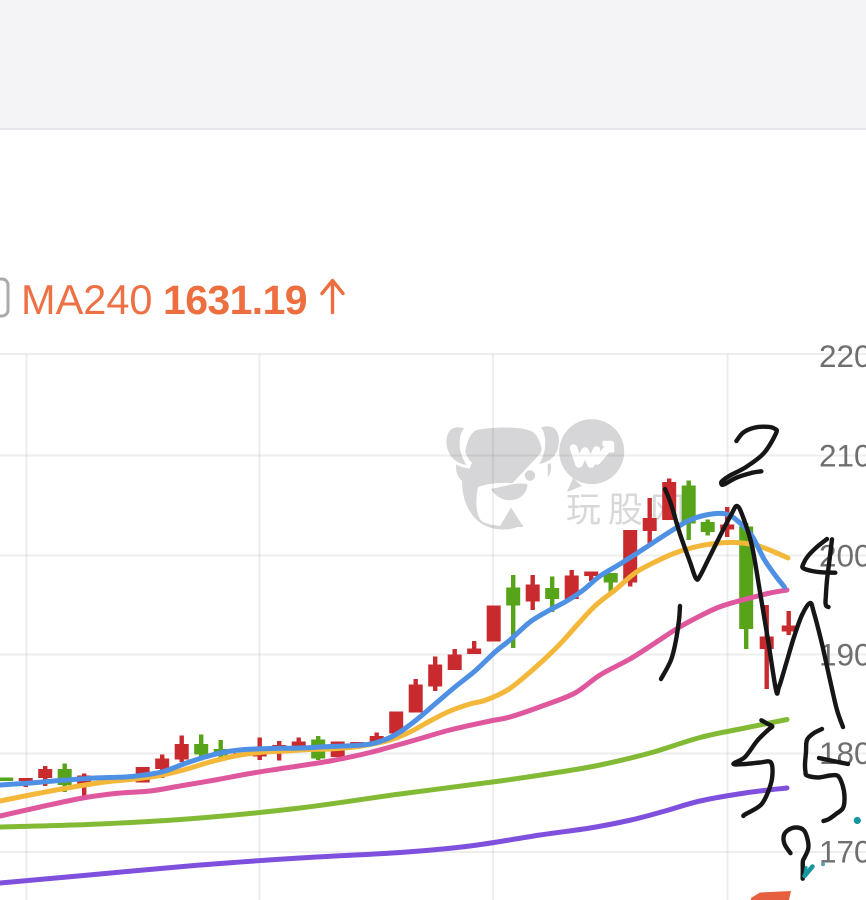  Describe the element at coordinates (842, 356) in the screenshot. I see `svg-text: 2200` at that location.